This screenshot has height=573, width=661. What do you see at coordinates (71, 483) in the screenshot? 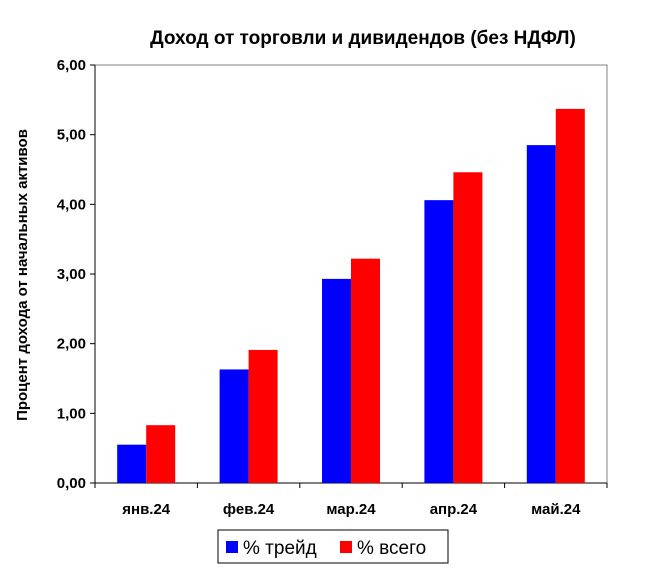
I see `y-tick-label: 0,00` at bounding box center [71, 483].